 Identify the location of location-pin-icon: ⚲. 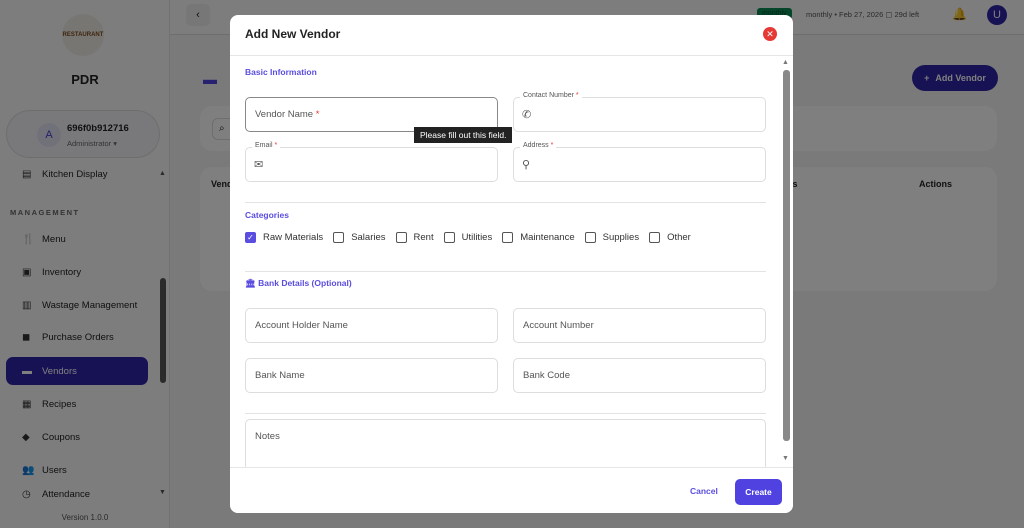
(526, 165).